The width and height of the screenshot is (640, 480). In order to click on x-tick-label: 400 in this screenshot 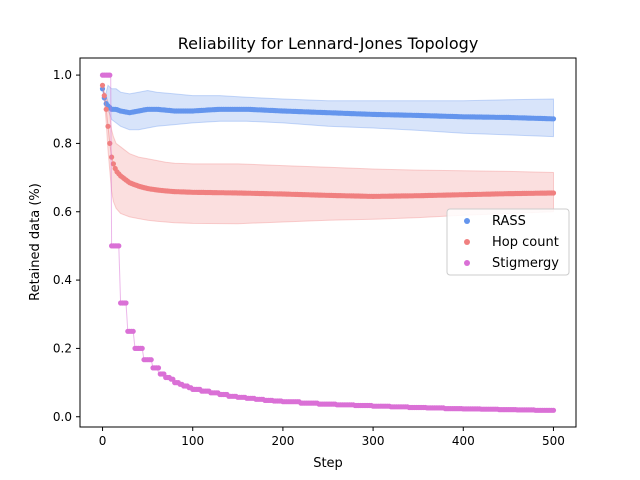, I will do `click(463, 441)`.